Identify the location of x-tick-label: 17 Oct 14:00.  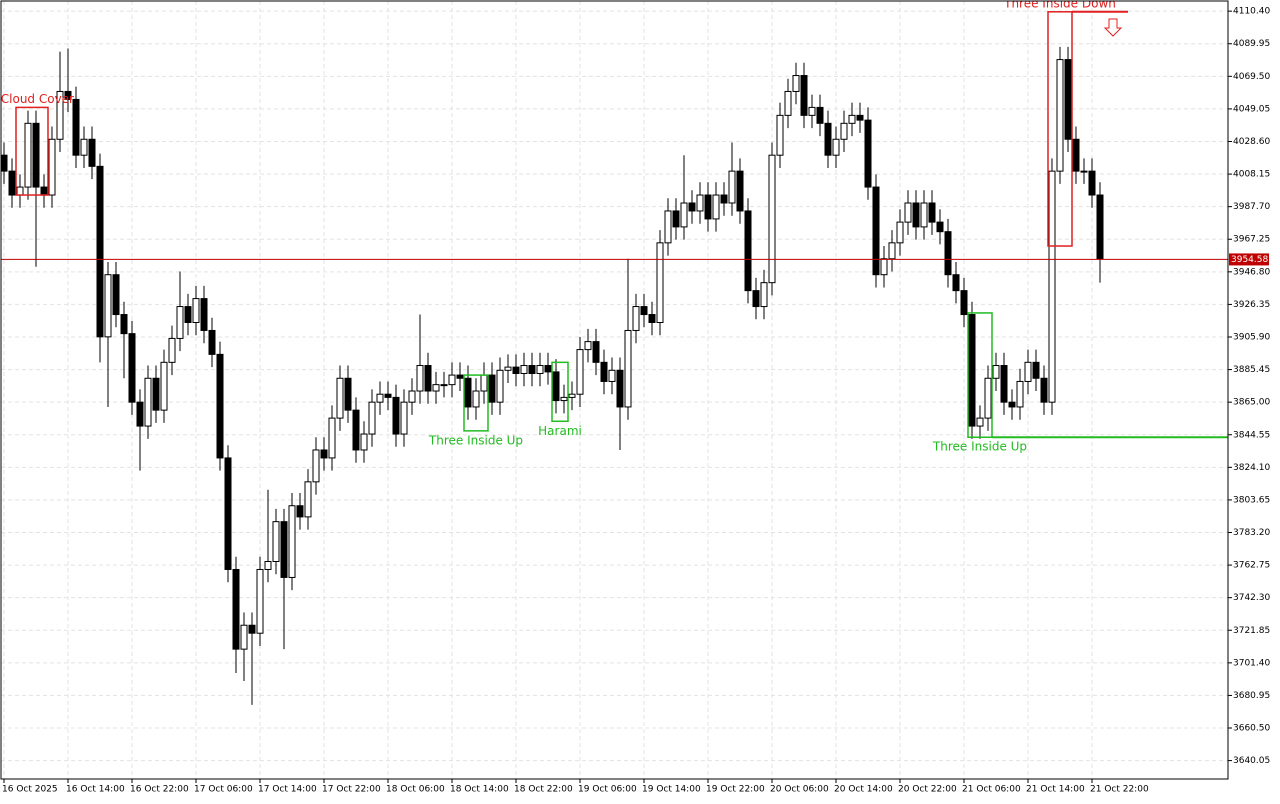
(287, 790).